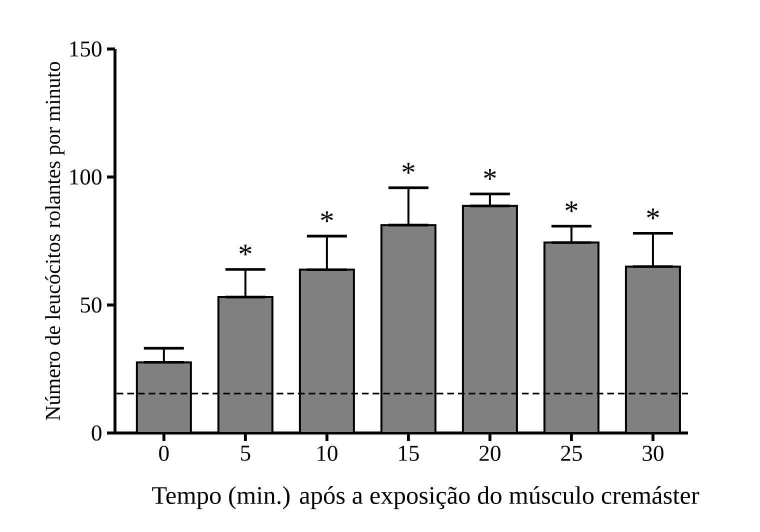 This screenshot has width=760, height=532. Describe the element at coordinates (490, 454) in the screenshot. I see `x-tick-label: 20` at that location.